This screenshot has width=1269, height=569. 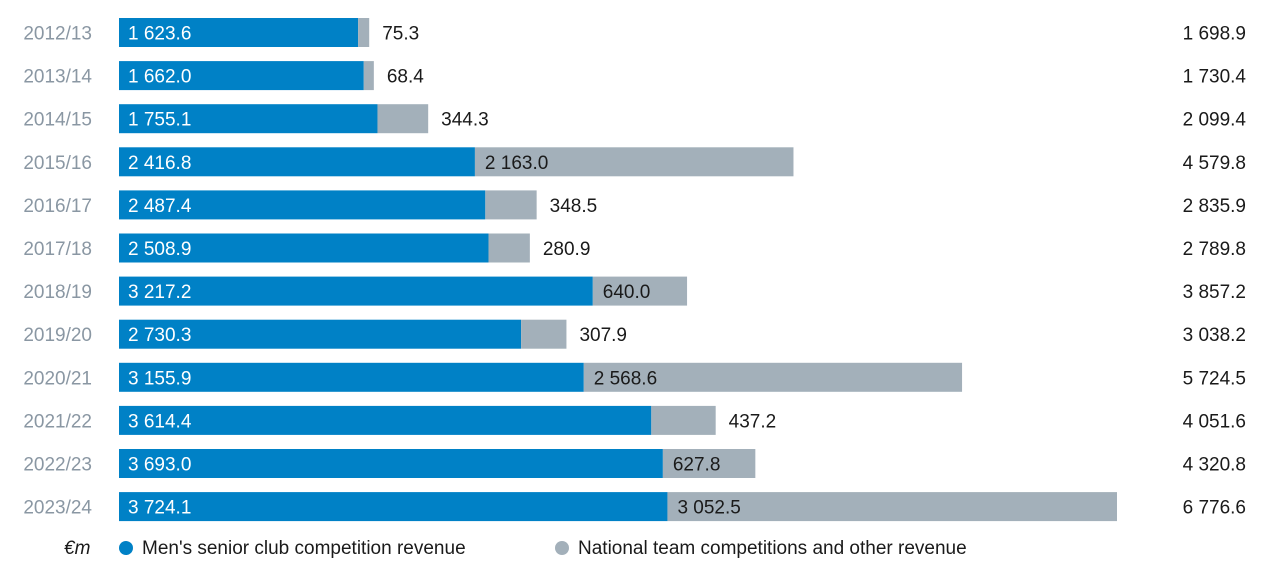 I want to click on total-value-label: 1 730.4, so click(x=1215, y=77).